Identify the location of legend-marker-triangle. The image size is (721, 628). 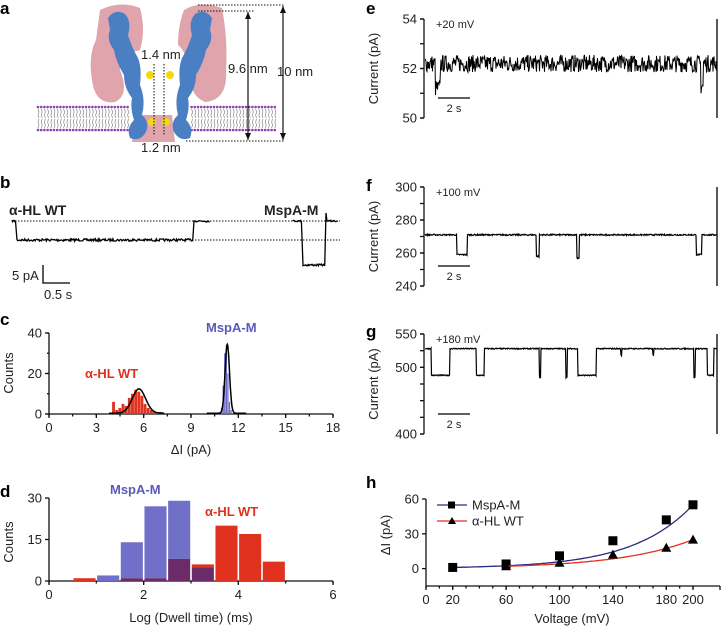
(452, 520).